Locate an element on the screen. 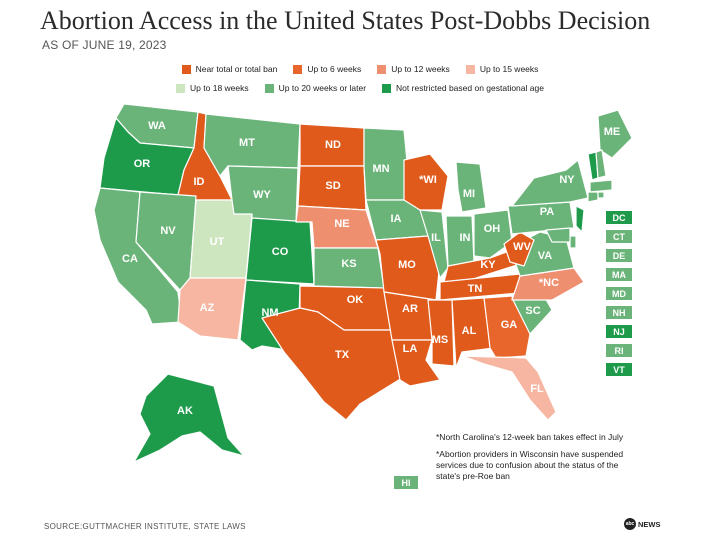  state-label-ne: NE is located at coordinates (341, 224).